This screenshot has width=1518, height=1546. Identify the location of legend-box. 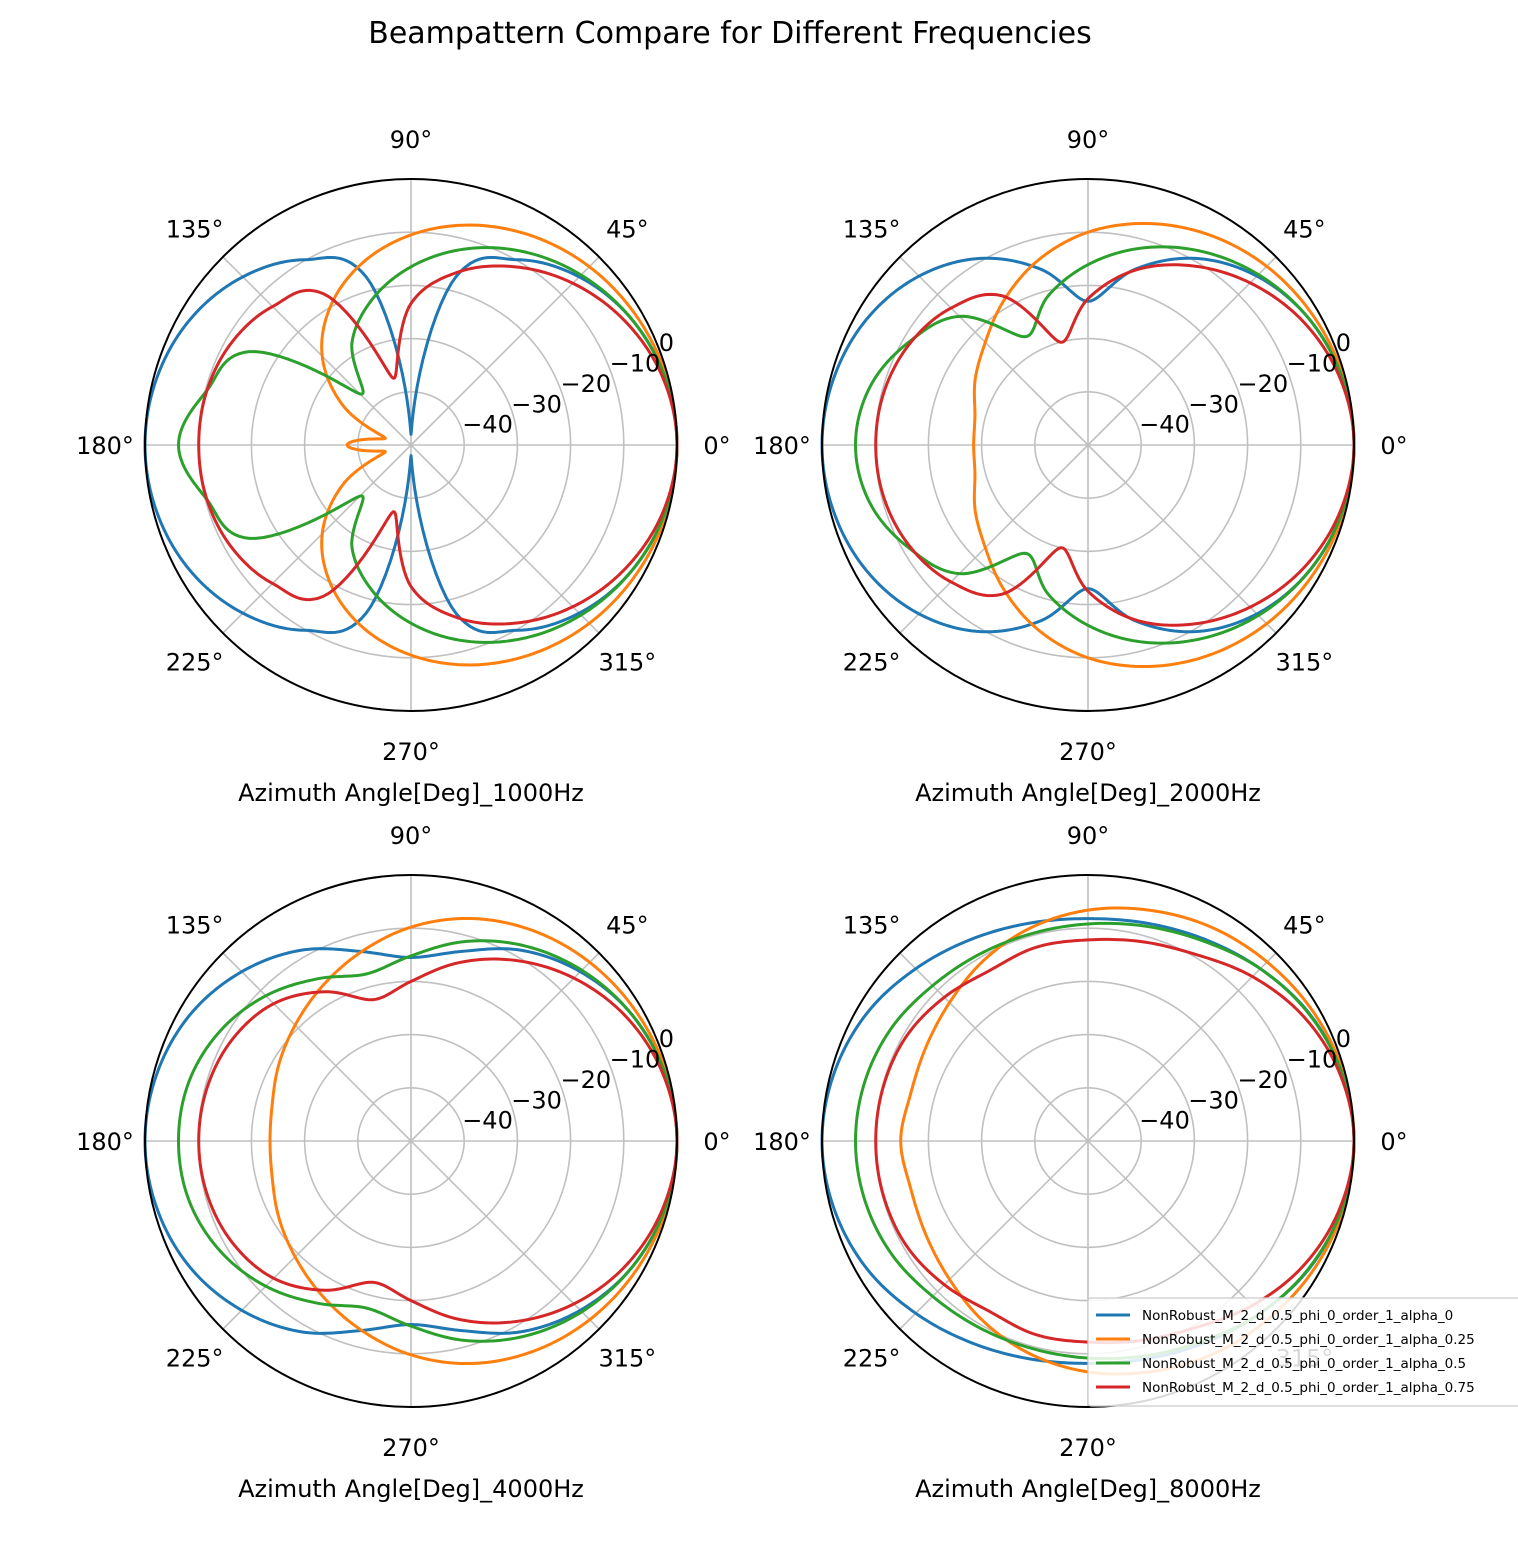
(1302, 1352).